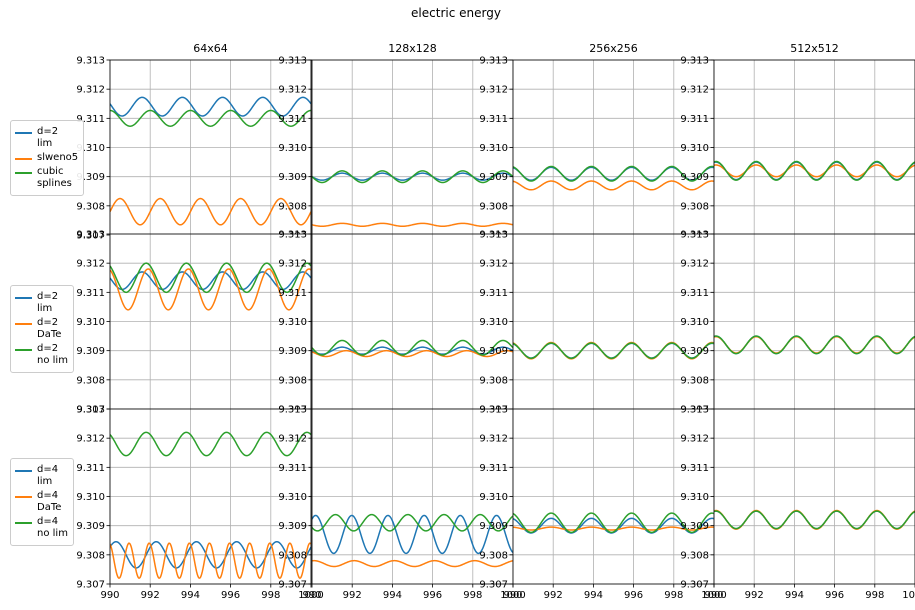 This screenshot has height=610, width=915. I want to click on legend-entry: d=2 DaTe, so click(41, 329).